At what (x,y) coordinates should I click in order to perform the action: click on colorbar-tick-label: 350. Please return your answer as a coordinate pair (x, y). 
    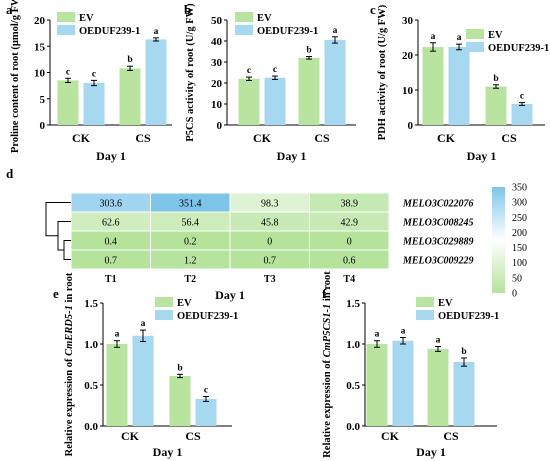
    Looking at the image, I should click on (519, 188).